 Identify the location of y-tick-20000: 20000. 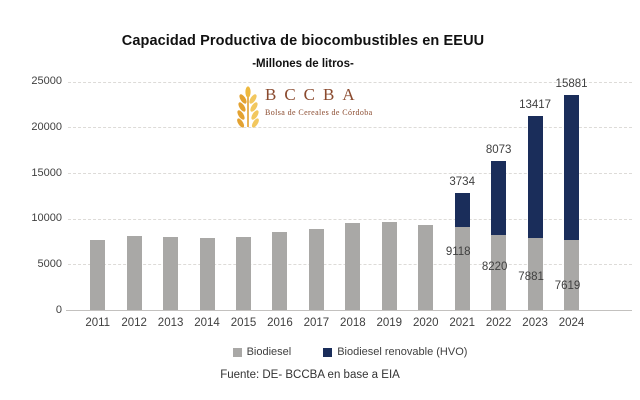
(46, 126).